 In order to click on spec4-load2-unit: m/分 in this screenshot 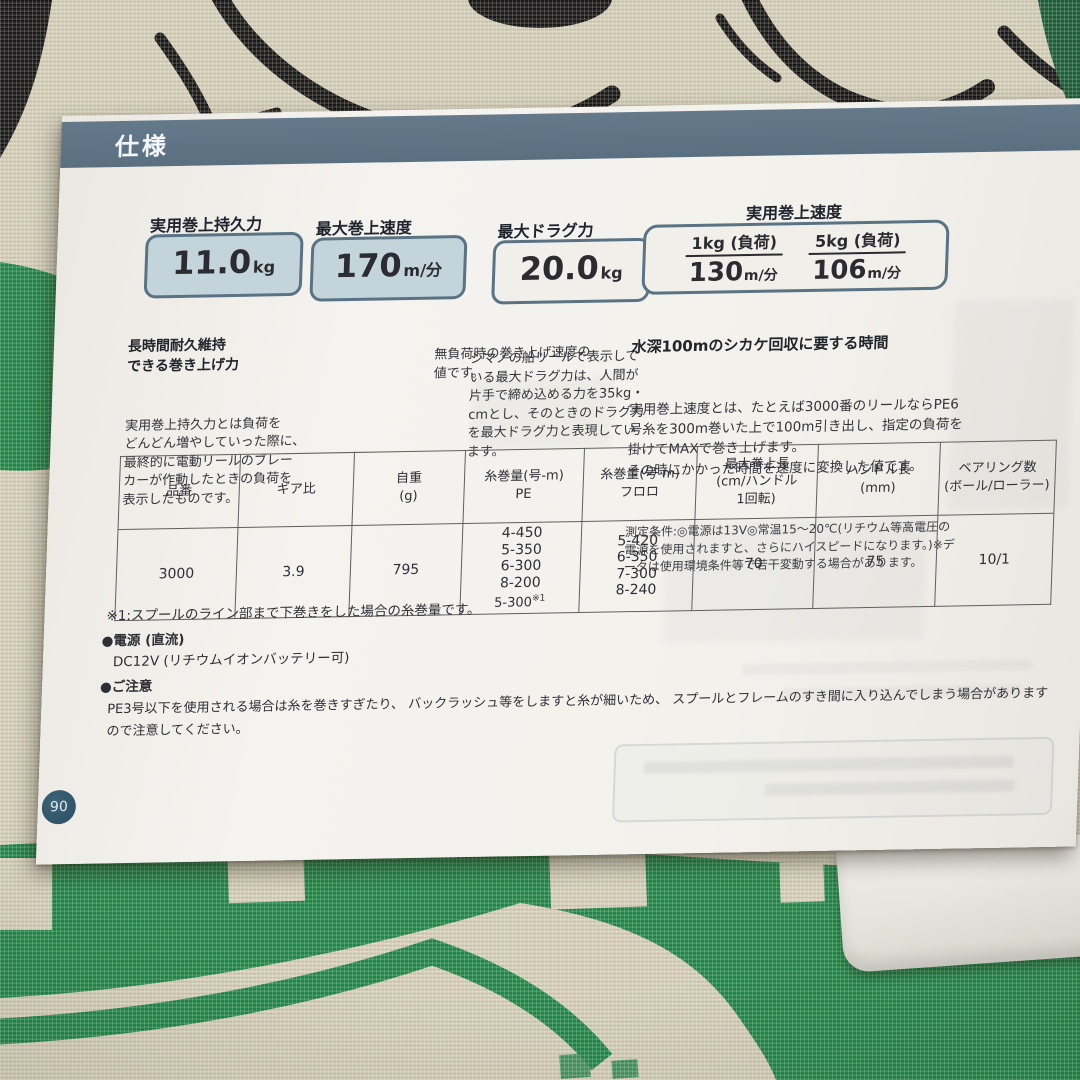, I will do `click(884, 273)`.